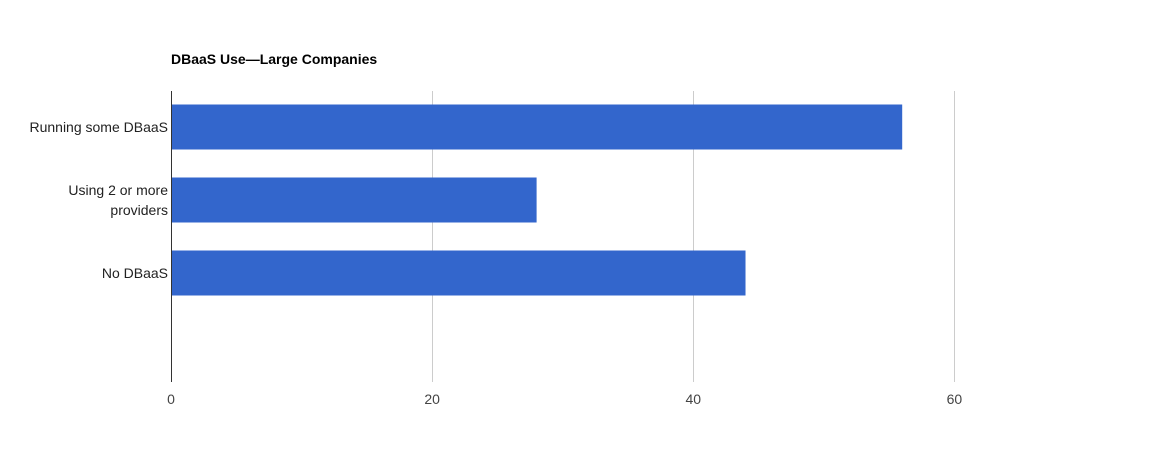  Describe the element at coordinates (135, 273) in the screenshot. I see `category-label: No DBaaS` at that location.